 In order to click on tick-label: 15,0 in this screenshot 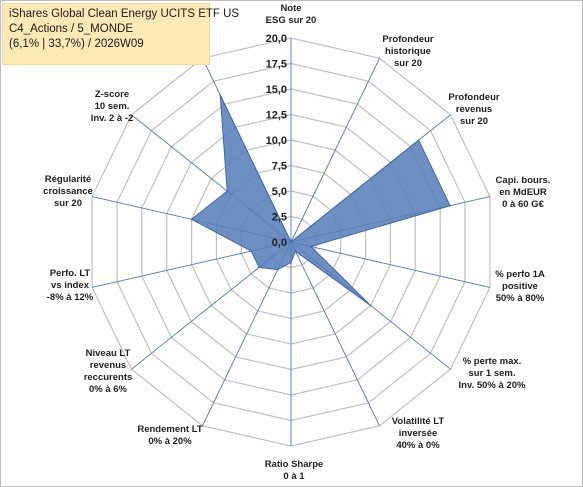, I will do `click(276, 90)`.